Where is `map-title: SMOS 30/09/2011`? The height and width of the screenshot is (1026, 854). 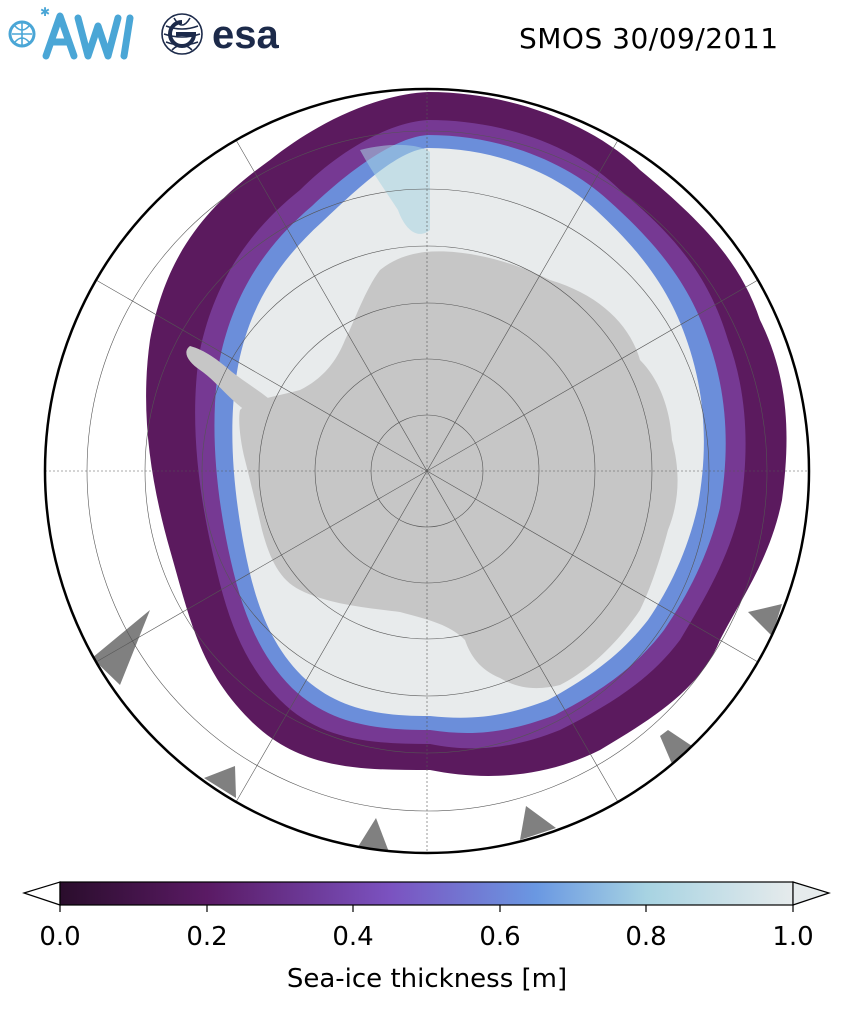
map-title: SMOS 30/09/2011 is located at coordinates (649, 38).